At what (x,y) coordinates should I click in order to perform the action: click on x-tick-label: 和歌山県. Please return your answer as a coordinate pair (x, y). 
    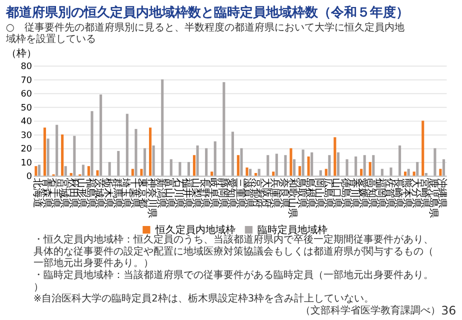
    Looking at the image, I should click on (292, 198).